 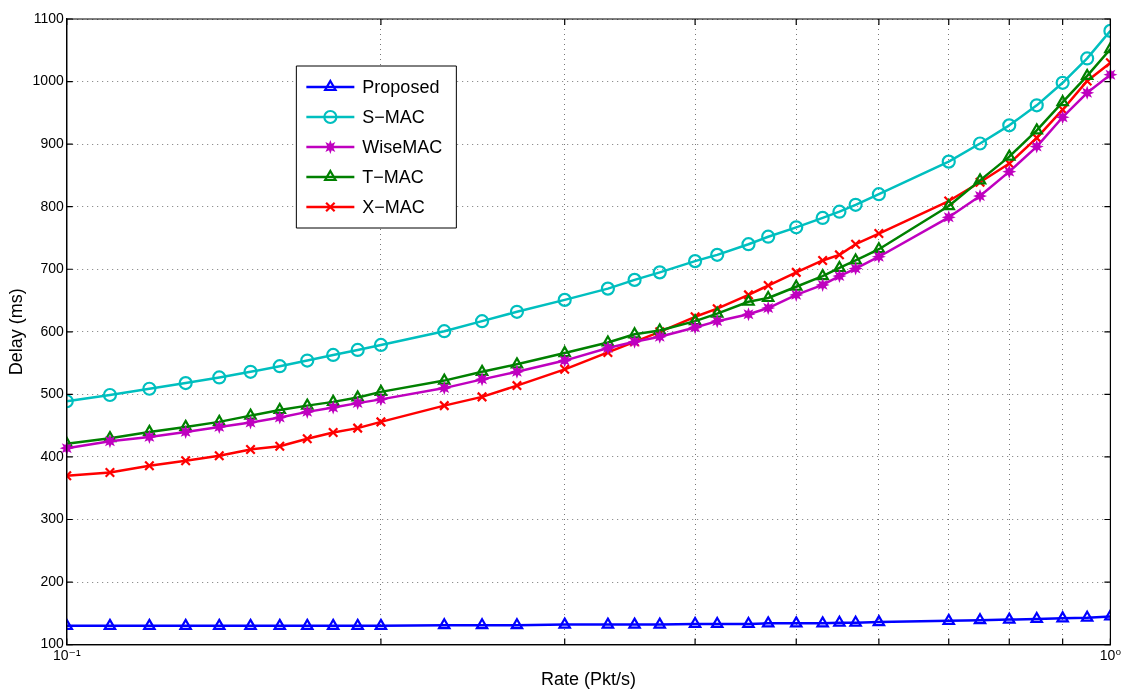 What do you see at coordinates (48, 17) in the screenshot?
I see `y-tick-label: 1100` at bounding box center [48, 17].